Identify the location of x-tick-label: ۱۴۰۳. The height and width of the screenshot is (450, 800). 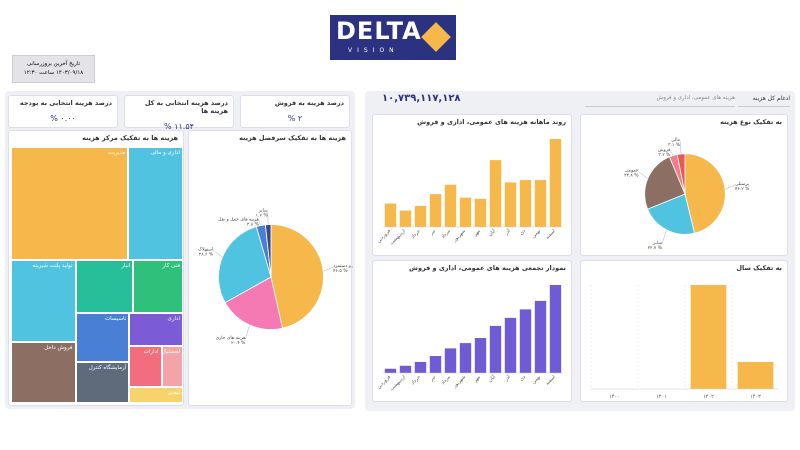
(755, 397).